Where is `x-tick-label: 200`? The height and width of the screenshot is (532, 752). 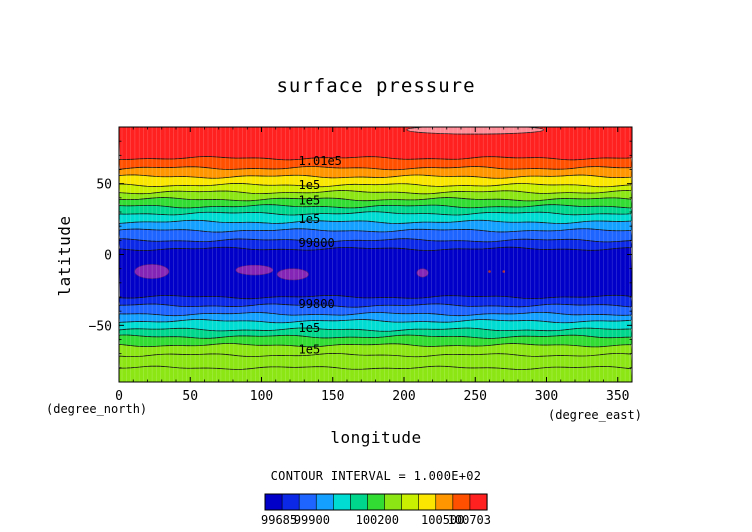
x-tick-label: 200 is located at coordinates (403, 396).